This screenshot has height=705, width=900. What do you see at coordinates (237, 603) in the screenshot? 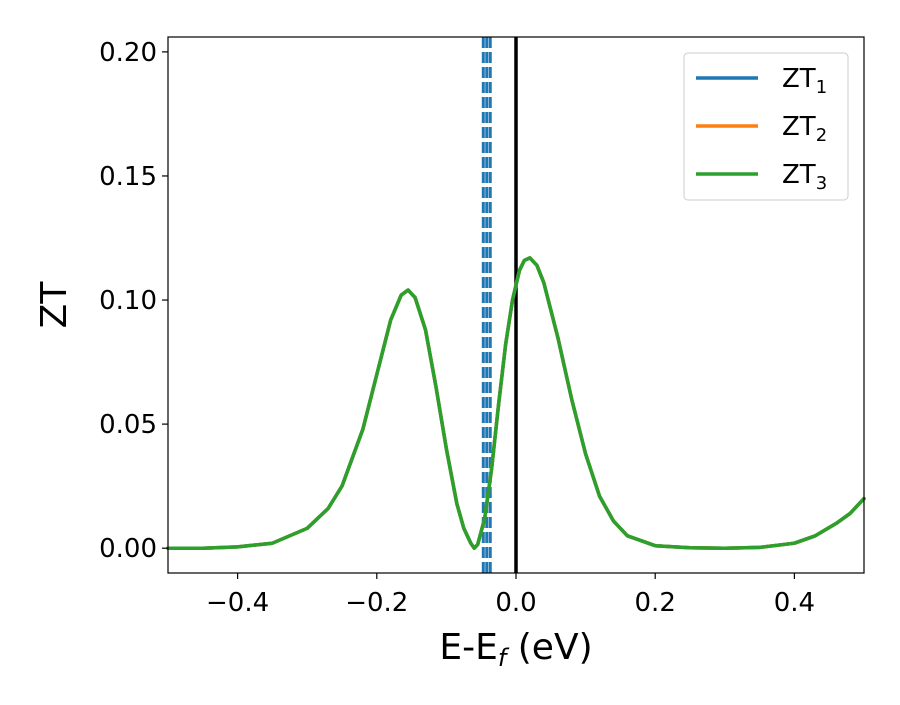
I see `x-tick-label: −0.4` at bounding box center [237, 603].